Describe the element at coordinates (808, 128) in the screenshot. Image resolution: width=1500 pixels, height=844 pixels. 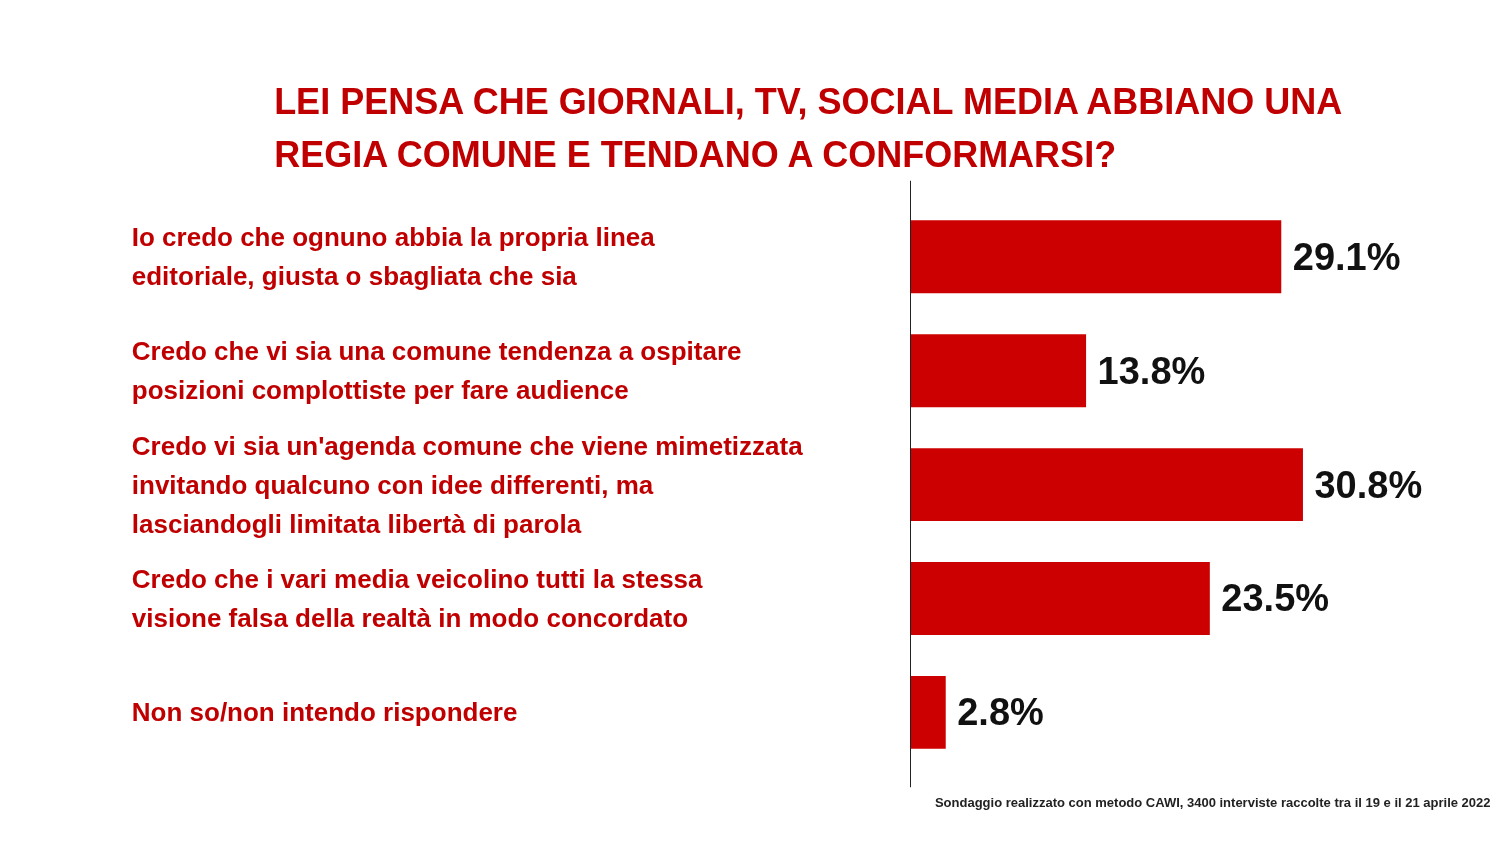
I see `chart-title: LEI PENSA CHE GIORNALI, TV, SOCIAL MEDIA ABBIANO UNA REGIA COMUNE E TENDANO A CONFORMARSI?` at that location.